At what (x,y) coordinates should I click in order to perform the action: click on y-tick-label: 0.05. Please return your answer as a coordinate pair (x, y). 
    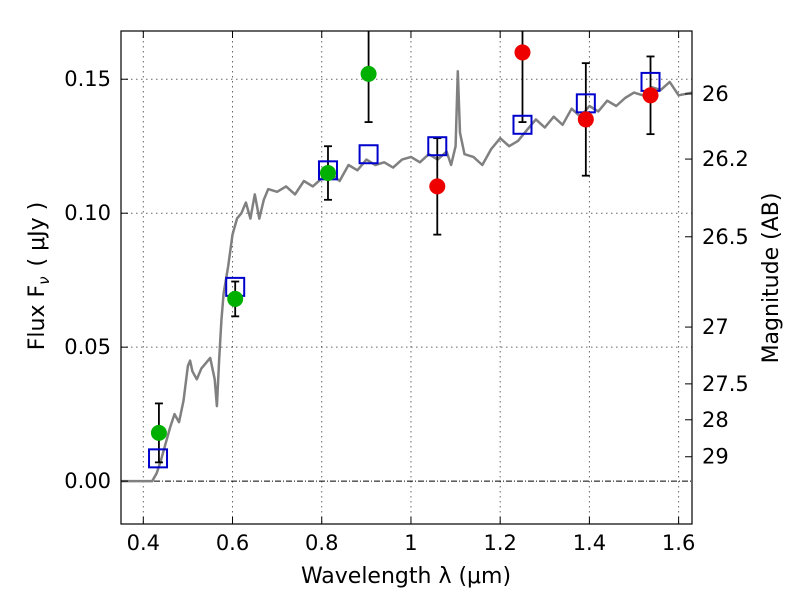
    Looking at the image, I should click on (87, 347).